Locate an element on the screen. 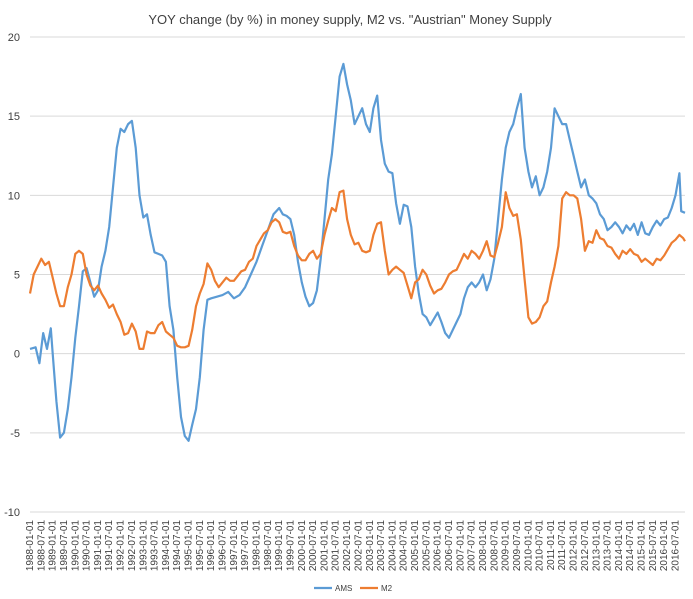 The width and height of the screenshot is (693, 599). x-tick-label: 1997-07-01 is located at coordinates (245, 546).